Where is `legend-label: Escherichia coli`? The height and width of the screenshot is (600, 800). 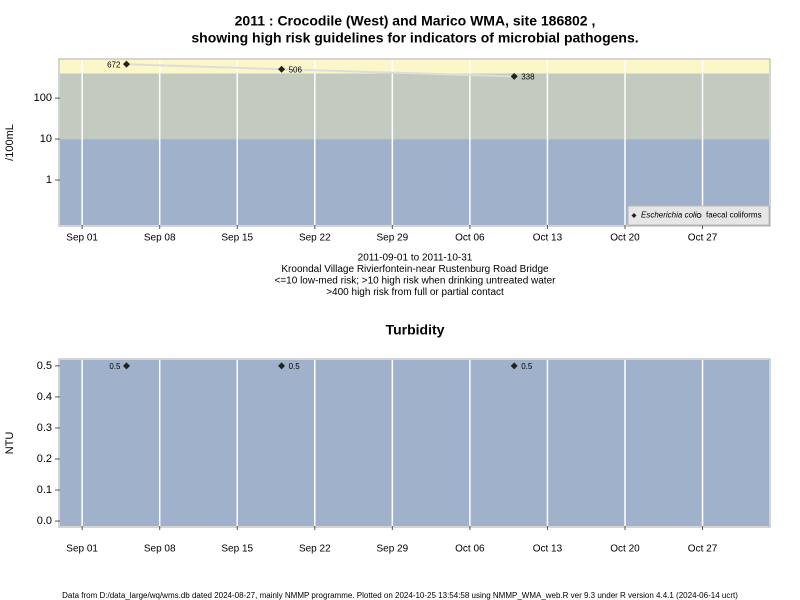
legend-label: Escherichia coli is located at coordinates (669, 215).